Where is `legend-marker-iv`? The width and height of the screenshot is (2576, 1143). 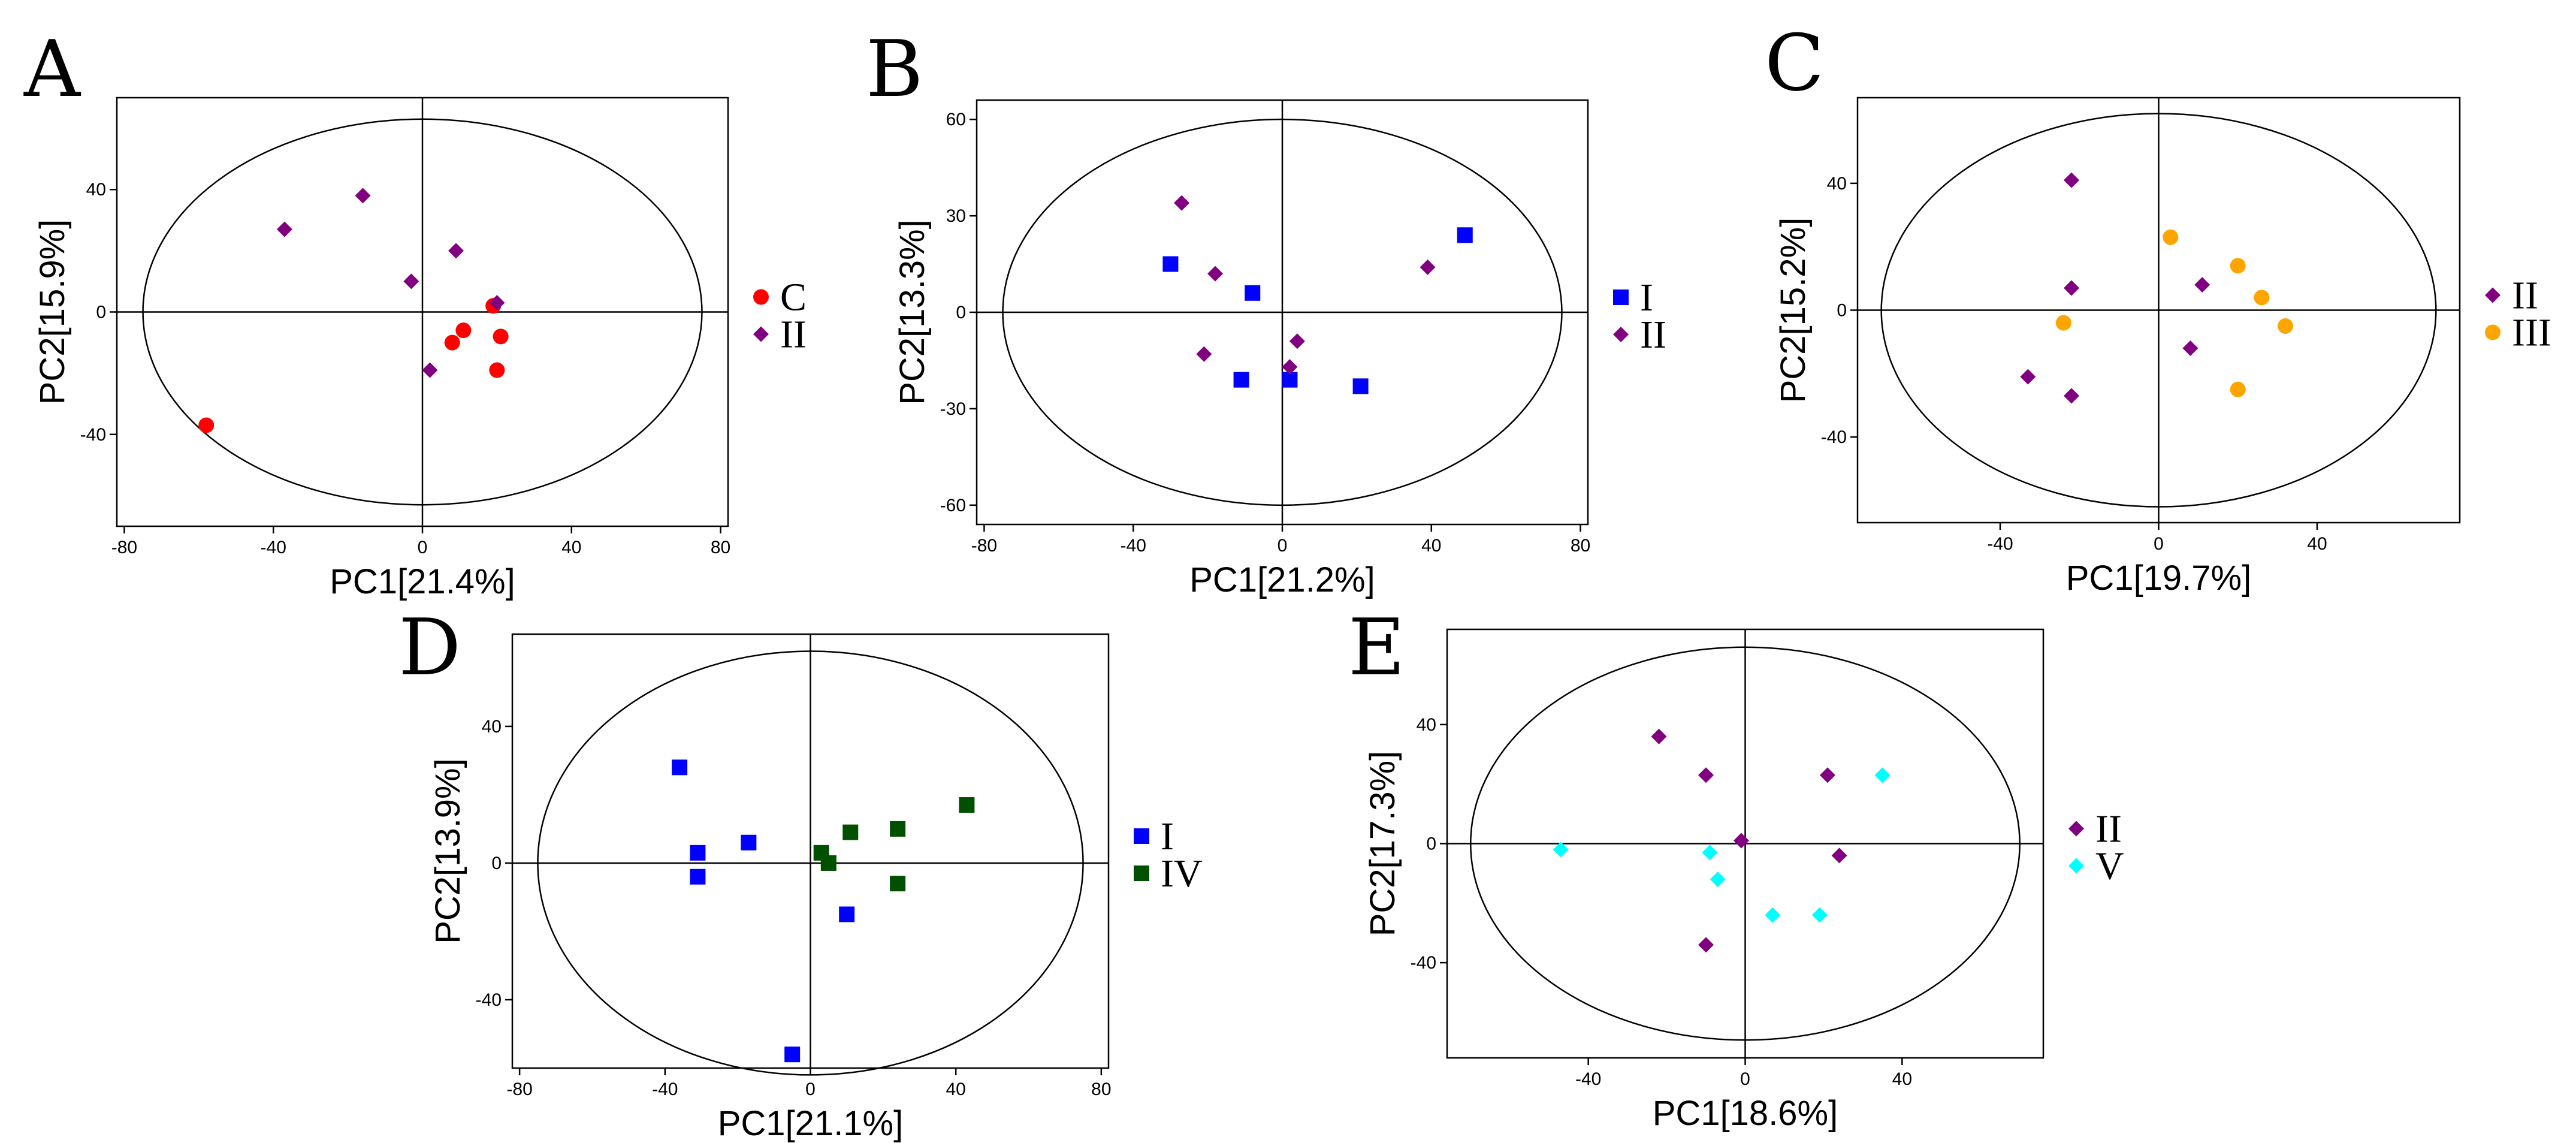 legend-marker-iv is located at coordinates (1142, 873).